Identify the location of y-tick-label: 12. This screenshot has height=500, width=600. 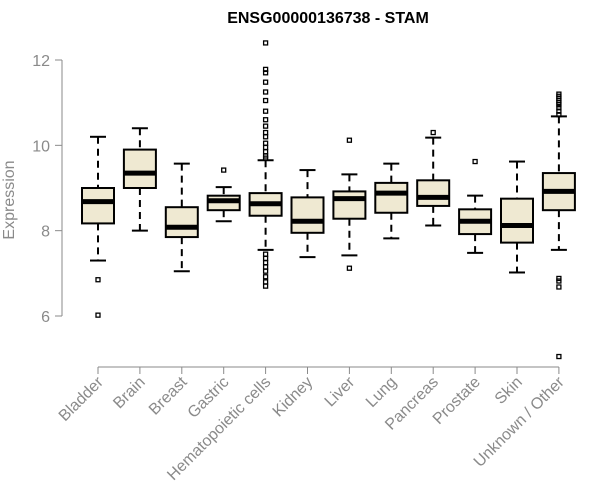
(41, 61).